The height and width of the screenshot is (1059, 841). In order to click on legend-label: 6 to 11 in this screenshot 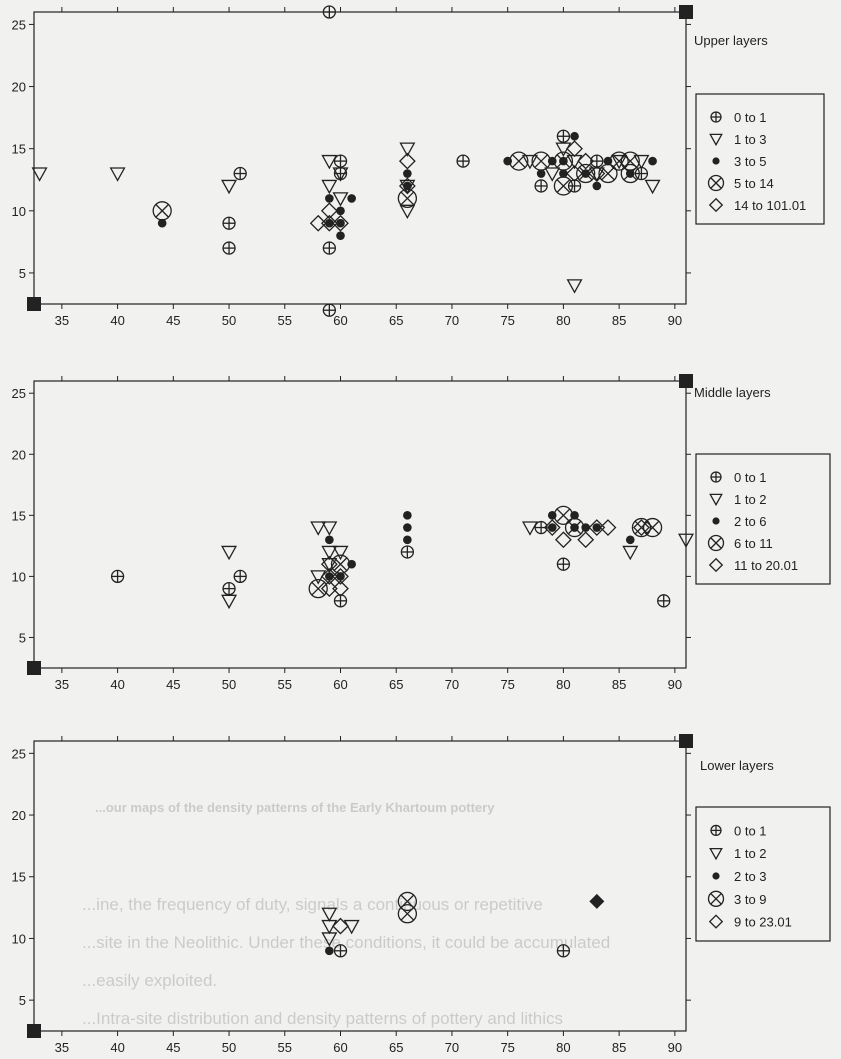, I will do `click(753, 543)`.